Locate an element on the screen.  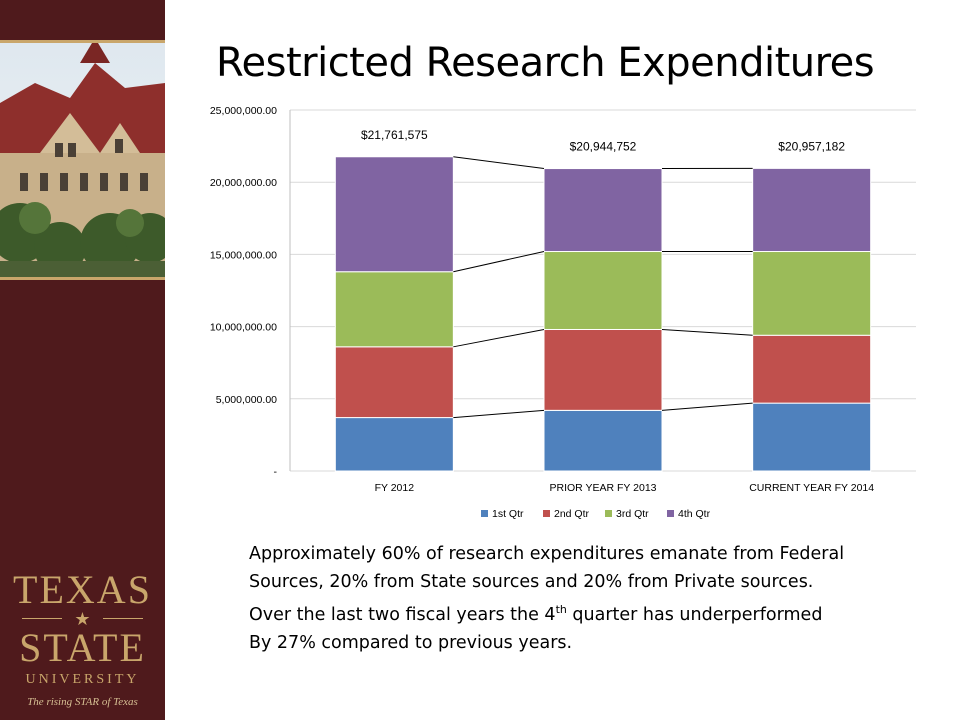
x-tick-label: CURRENT YEAR FY 2014 is located at coordinates (811, 488).